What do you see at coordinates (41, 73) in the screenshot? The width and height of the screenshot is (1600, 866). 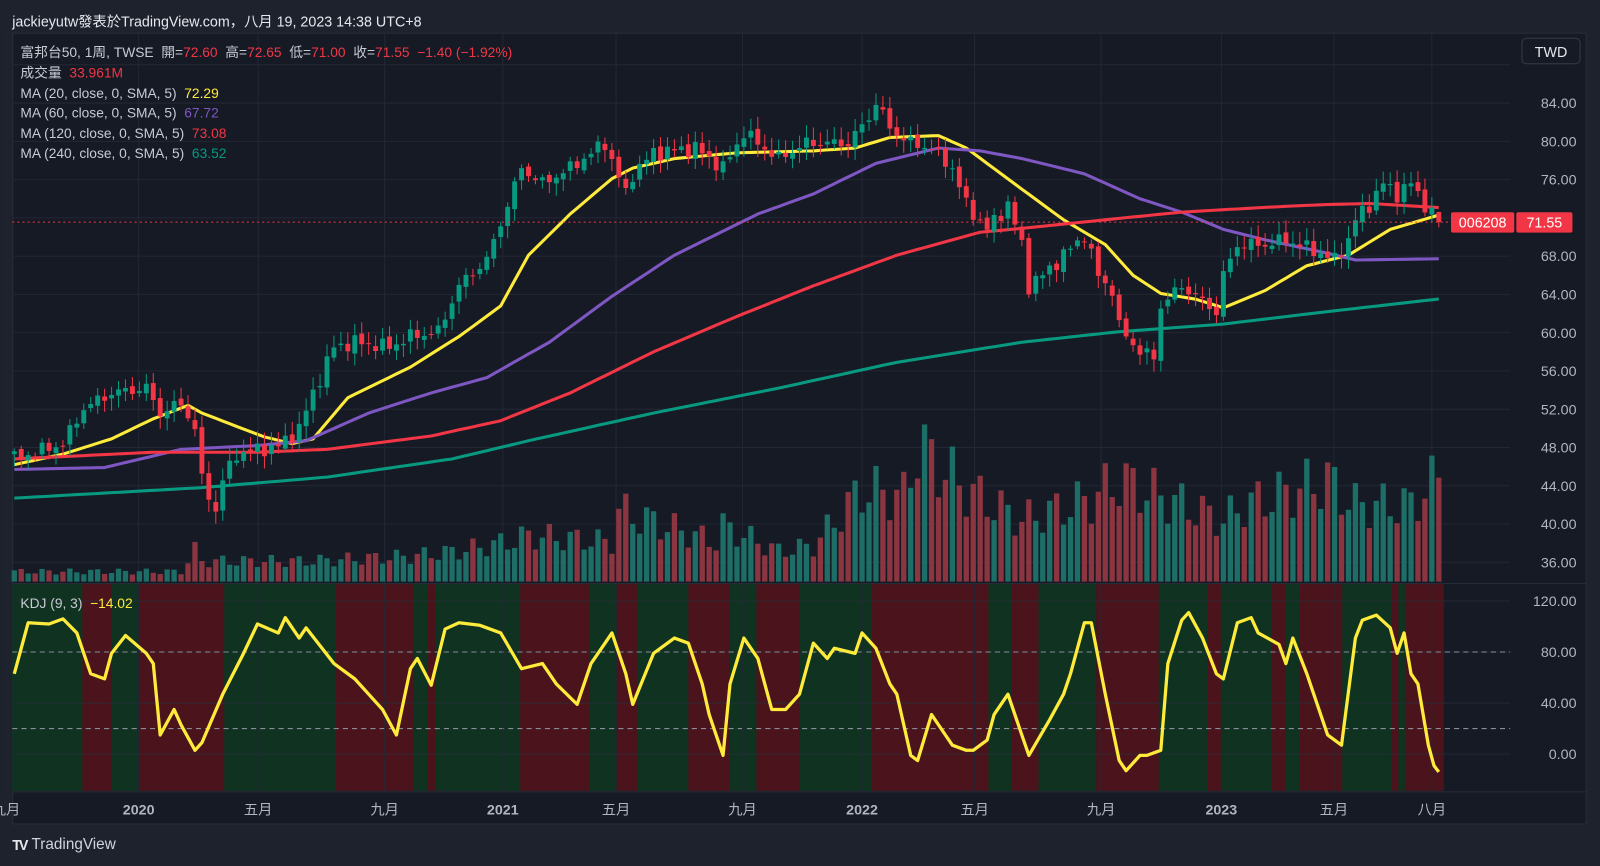 I see `volume-label: 成交量` at bounding box center [41, 73].